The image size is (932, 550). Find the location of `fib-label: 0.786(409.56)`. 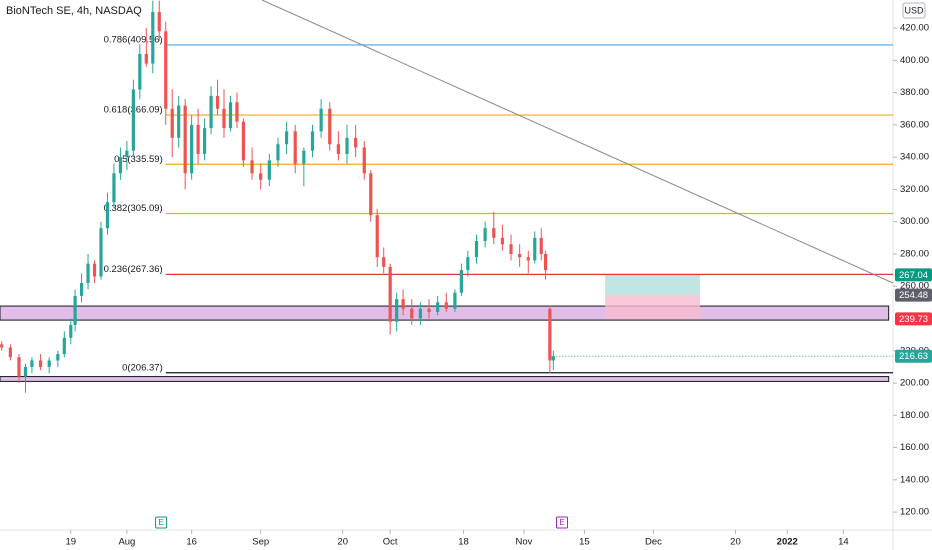

fib-label: 0.786(409.56) is located at coordinates (133, 39).